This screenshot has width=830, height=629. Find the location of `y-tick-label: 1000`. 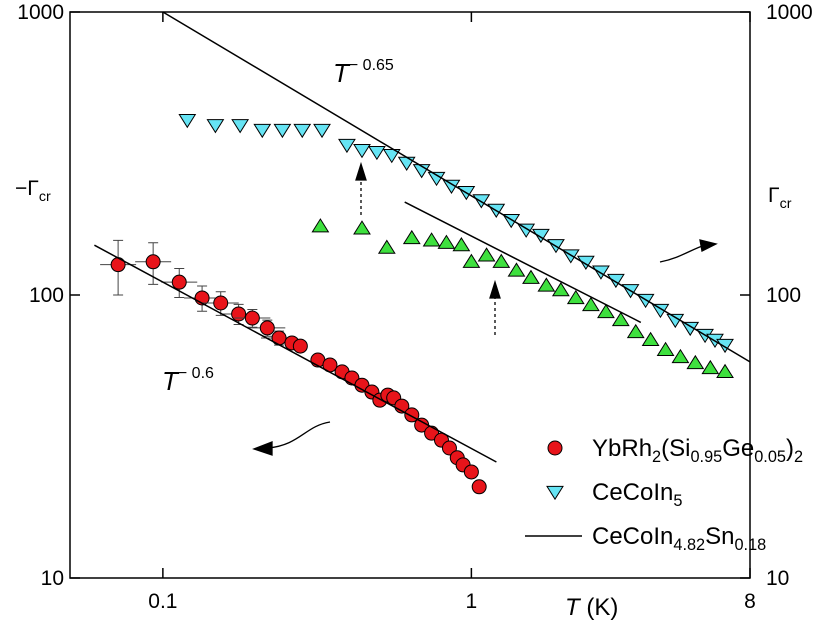

y-tick-label: 1000 is located at coordinates (40, 12).